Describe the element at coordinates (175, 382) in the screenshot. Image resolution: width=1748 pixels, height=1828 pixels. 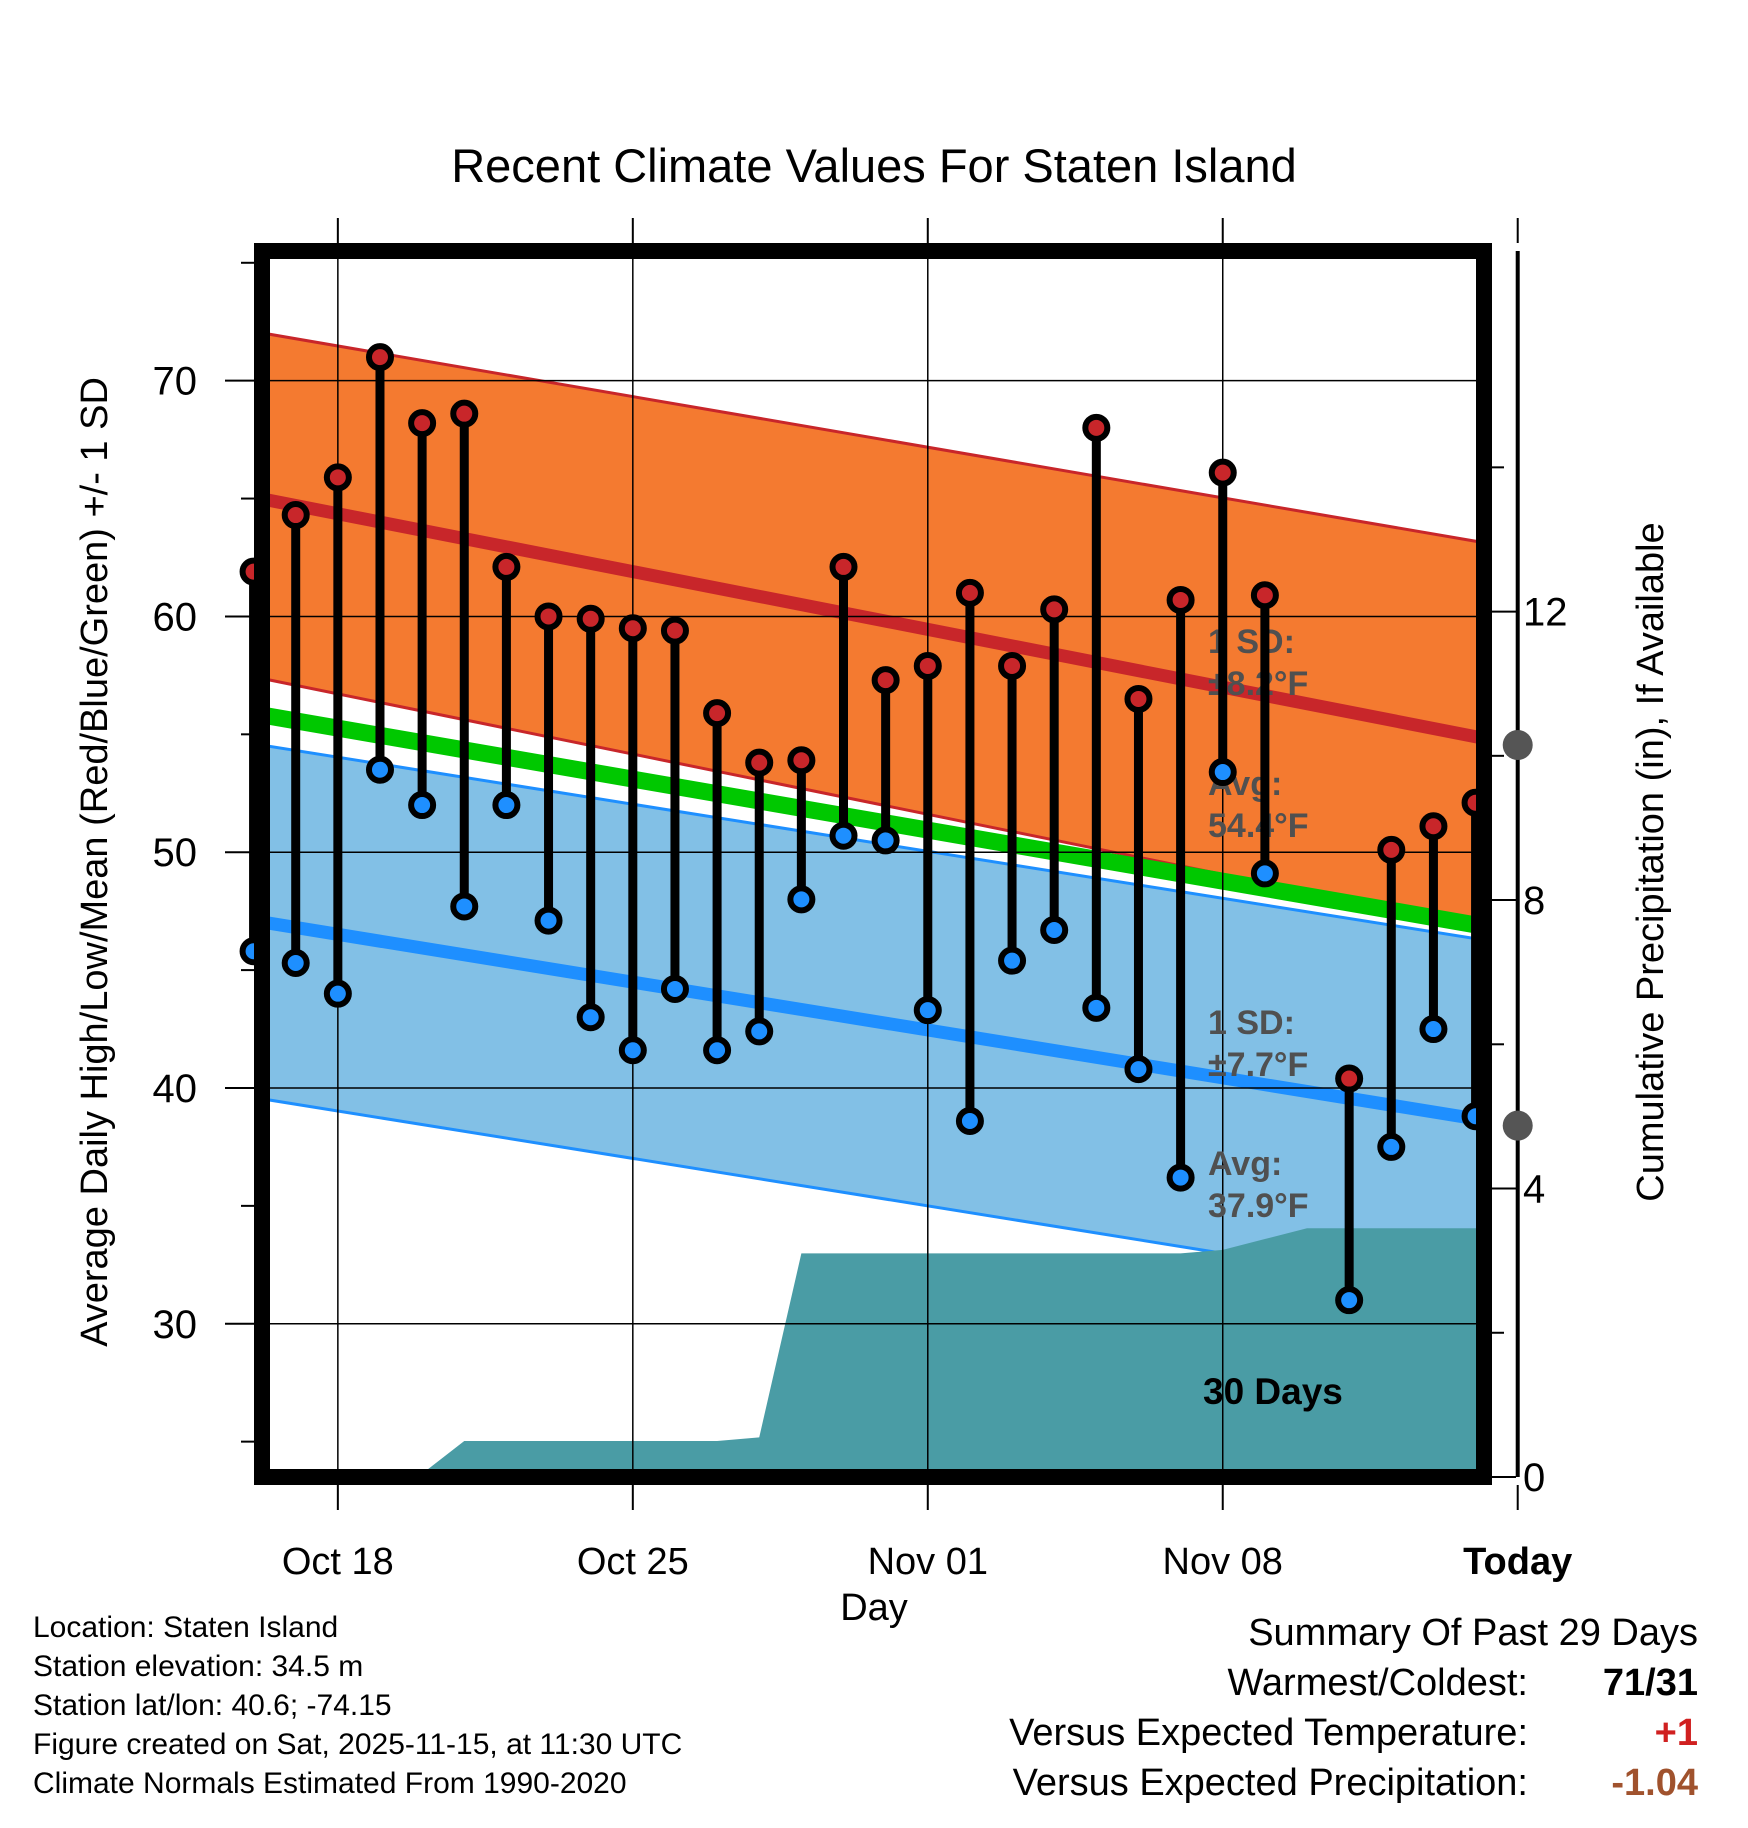
I see `y-tick-label: 70` at that location.